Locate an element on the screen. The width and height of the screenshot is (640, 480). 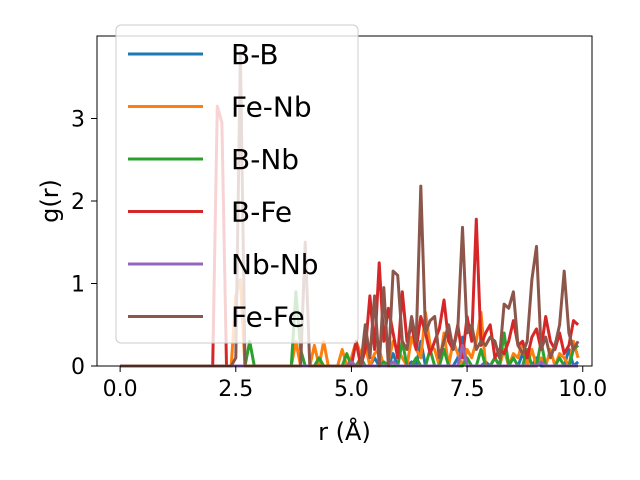
legend-label: B-B is located at coordinates (255, 54).